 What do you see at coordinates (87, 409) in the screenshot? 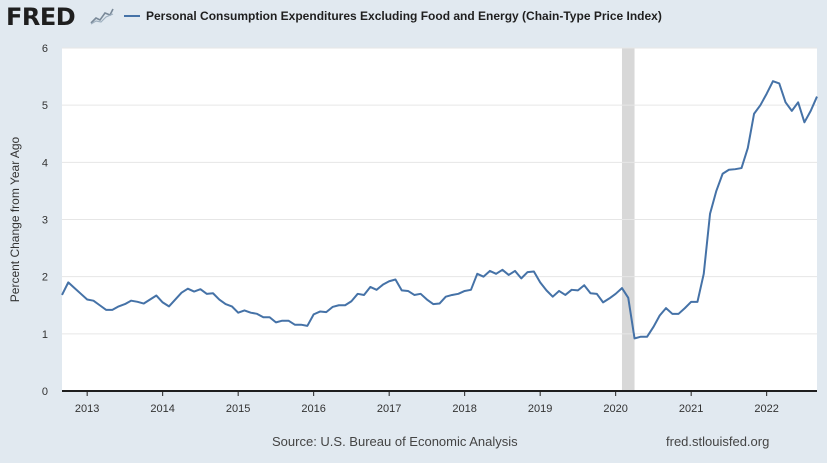
I see `x-tick-label: 2013` at bounding box center [87, 409].